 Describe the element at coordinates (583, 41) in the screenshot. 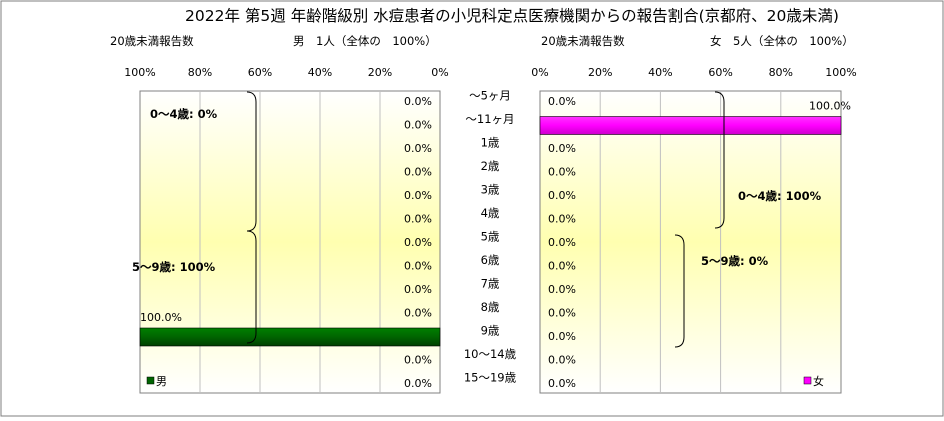

I see `female-header-label: 20歳未満報告数` at that location.